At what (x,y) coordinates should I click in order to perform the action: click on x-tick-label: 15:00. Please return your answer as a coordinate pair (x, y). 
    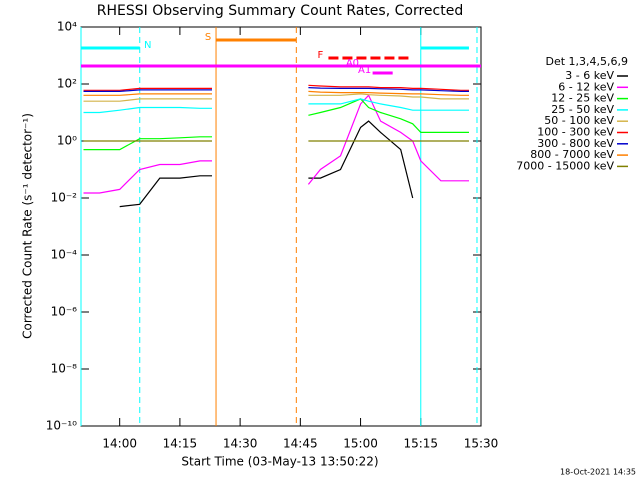
    Looking at the image, I should click on (360, 444).